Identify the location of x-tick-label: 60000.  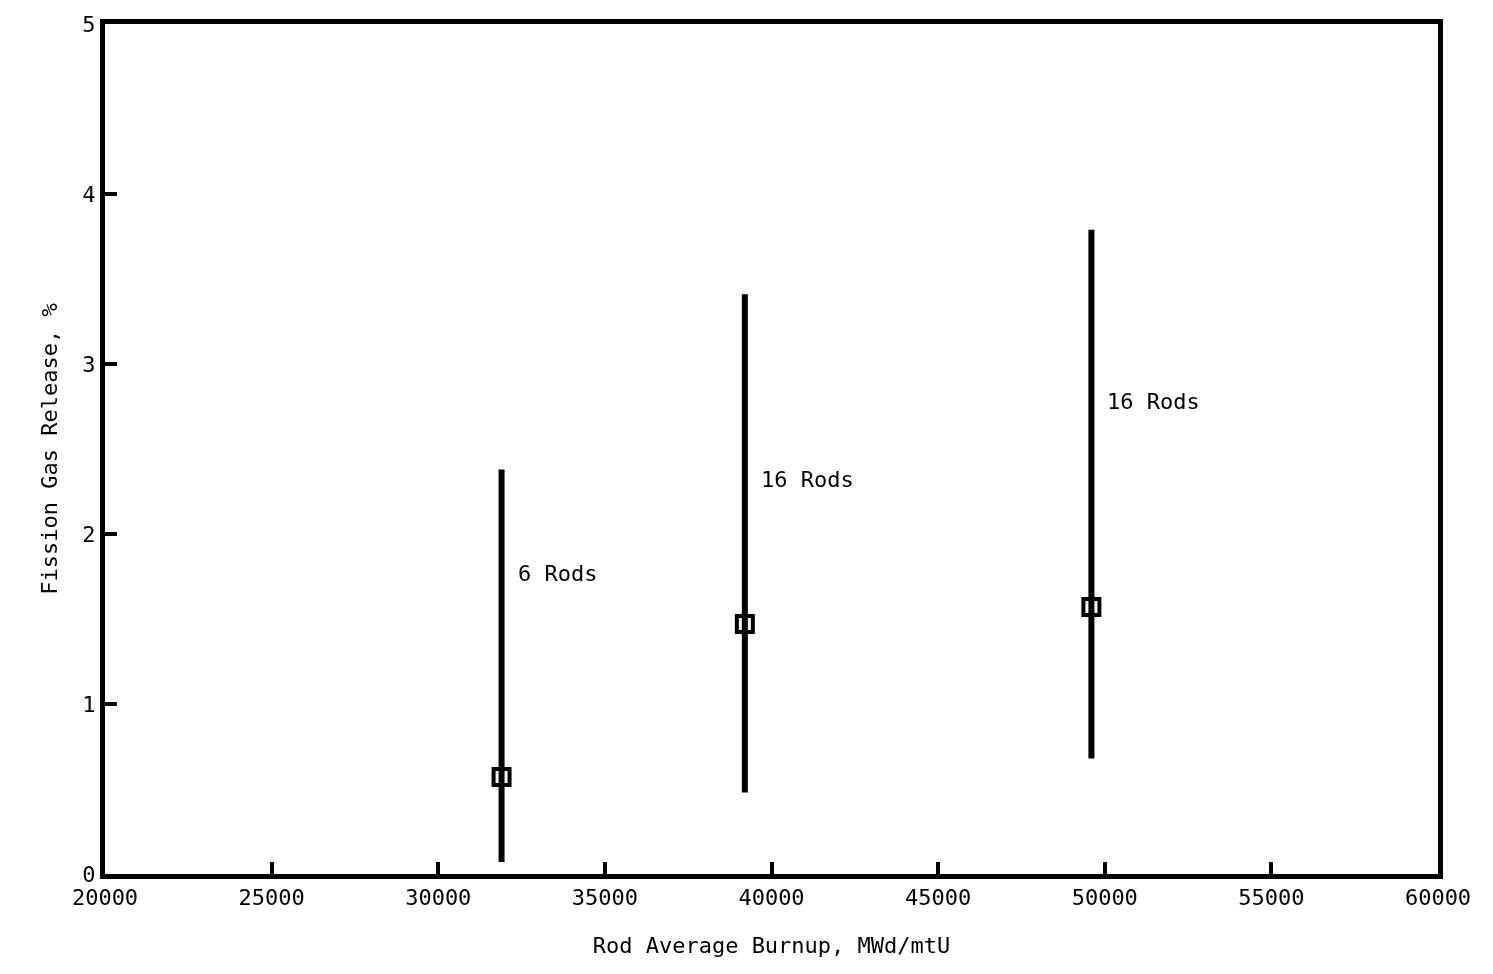
(1438, 898).